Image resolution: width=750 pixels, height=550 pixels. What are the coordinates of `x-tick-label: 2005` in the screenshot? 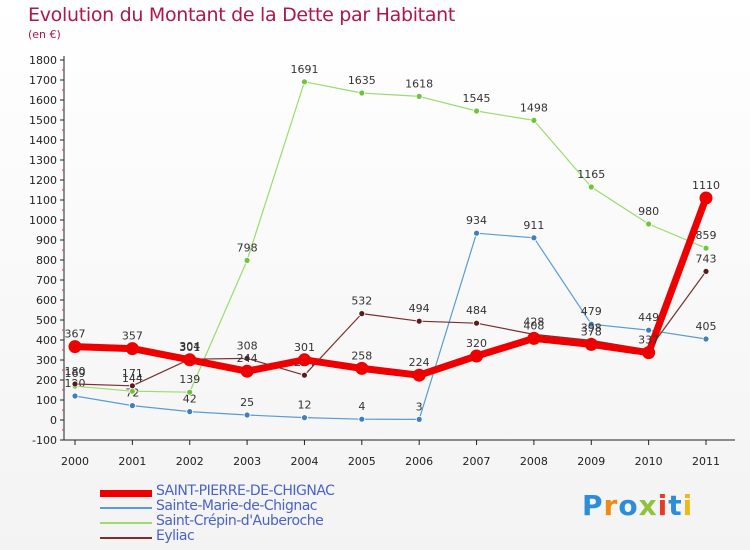 It's located at (362, 461).